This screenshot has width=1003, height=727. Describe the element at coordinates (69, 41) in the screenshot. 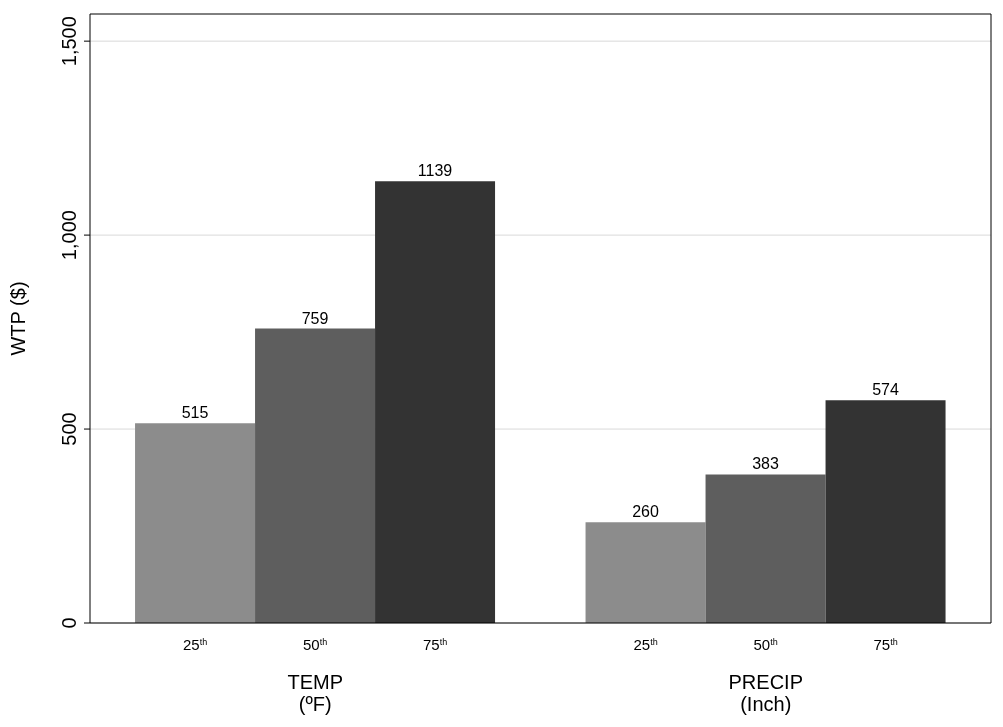

I see `y-tick-label: 1,500` at that location.